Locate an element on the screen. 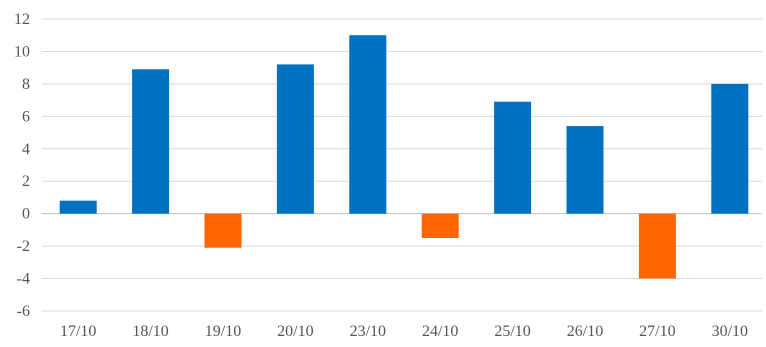 Image resolution: width=766 pixels, height=347 pixels. y-tick-label: 8 is located at coordinates (26, 84).